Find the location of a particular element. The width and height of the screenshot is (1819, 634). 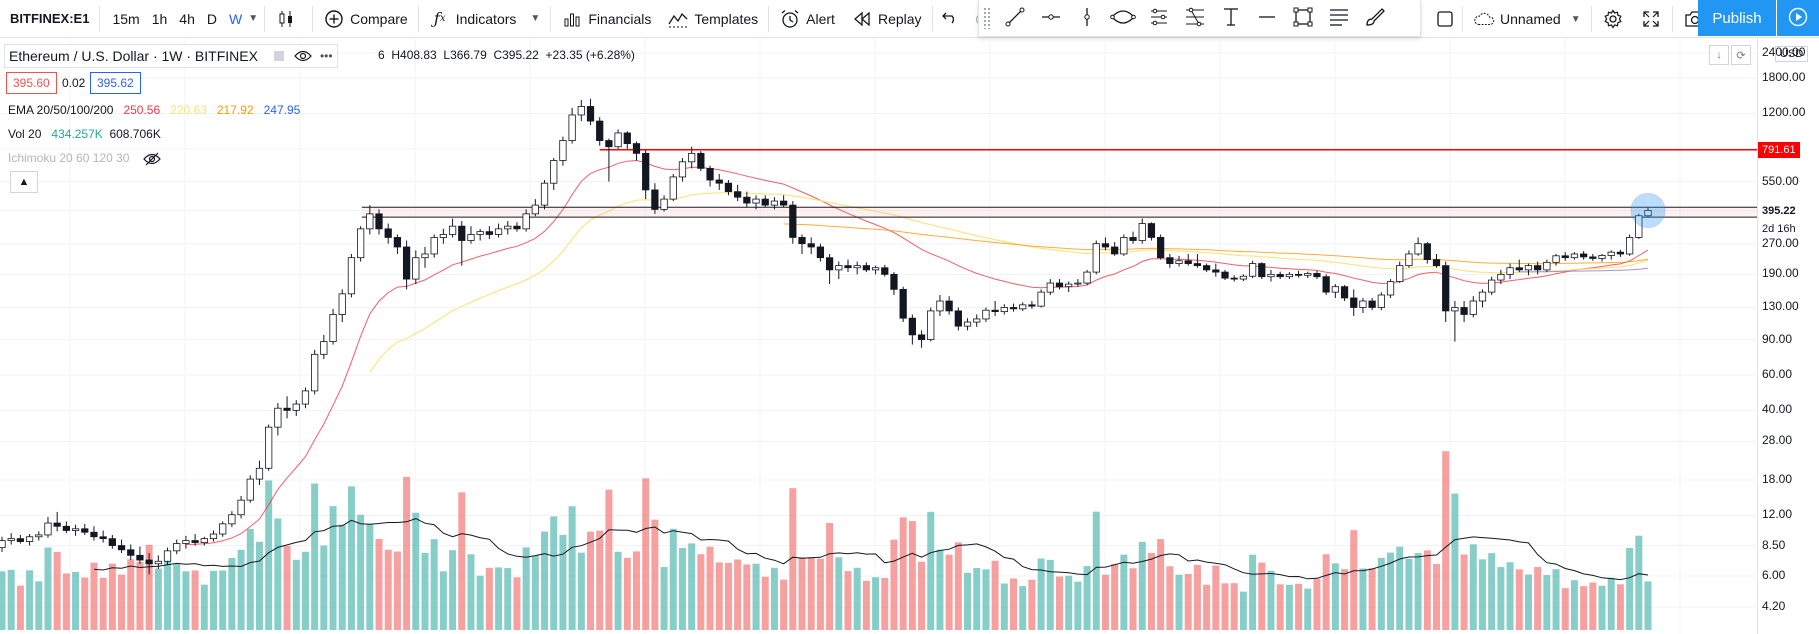

brush-button is located at coordinates (1375, 18).